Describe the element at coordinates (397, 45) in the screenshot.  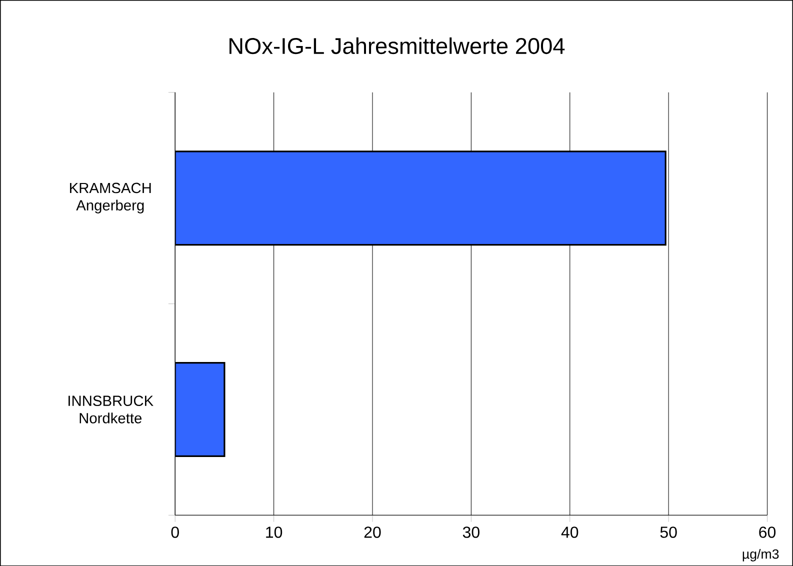
I see `chart-title: NOx-IG-L Jahresmittelwerte 2004` at that location.